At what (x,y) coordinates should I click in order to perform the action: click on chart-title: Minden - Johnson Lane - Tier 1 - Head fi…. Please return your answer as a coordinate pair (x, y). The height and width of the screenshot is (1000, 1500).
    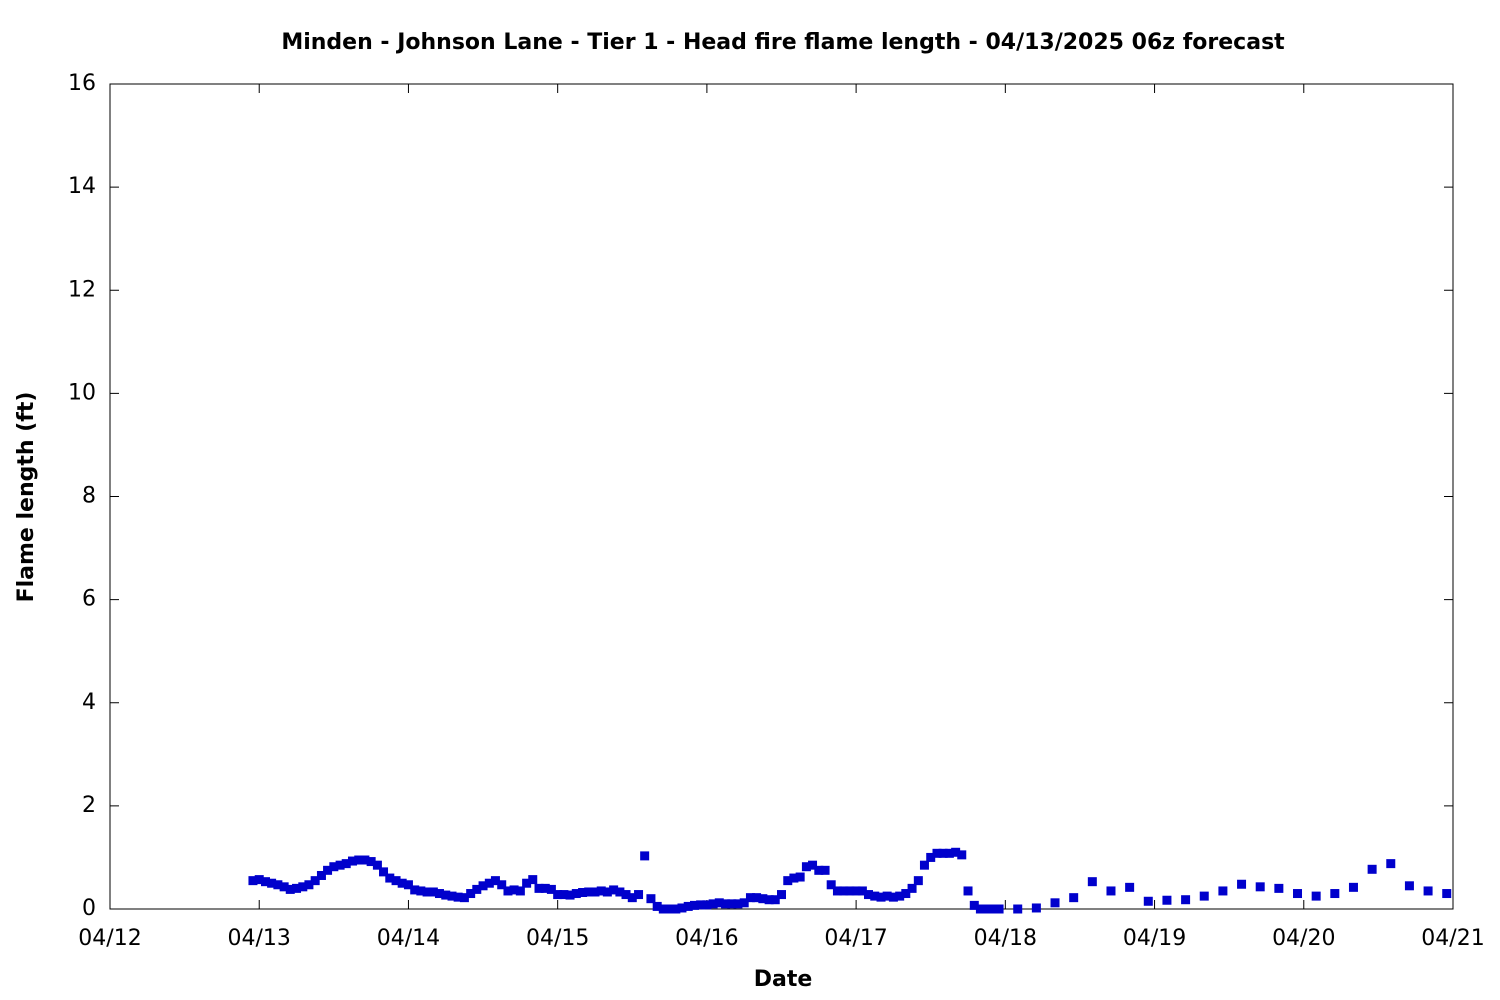
    Looking at the image, I should click on (783, 42).